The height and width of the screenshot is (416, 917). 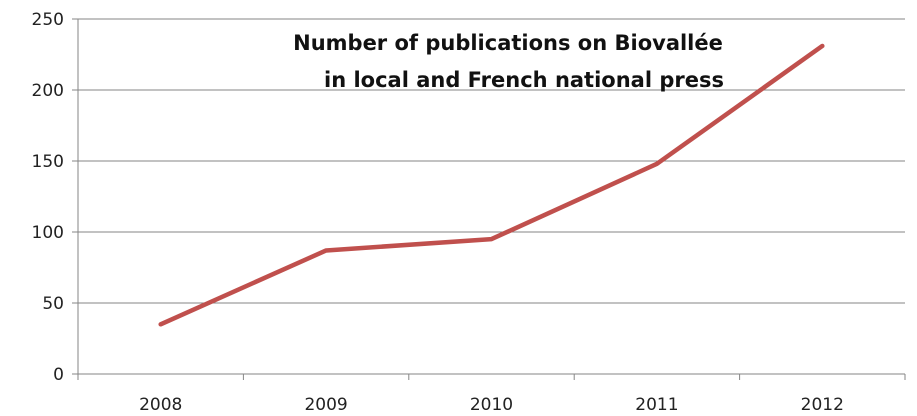 I want to click on x-tick-label: 2009, so click(x=325, y=405).